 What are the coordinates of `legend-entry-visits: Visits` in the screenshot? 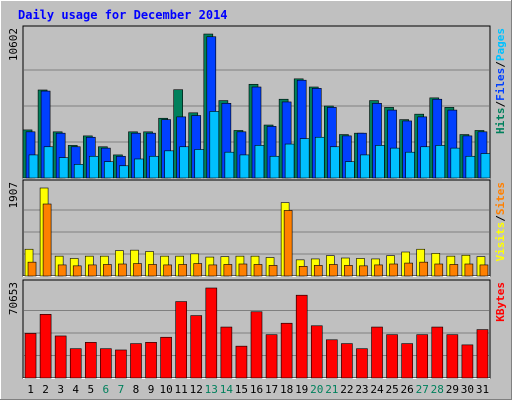 It's located at (500, 242).